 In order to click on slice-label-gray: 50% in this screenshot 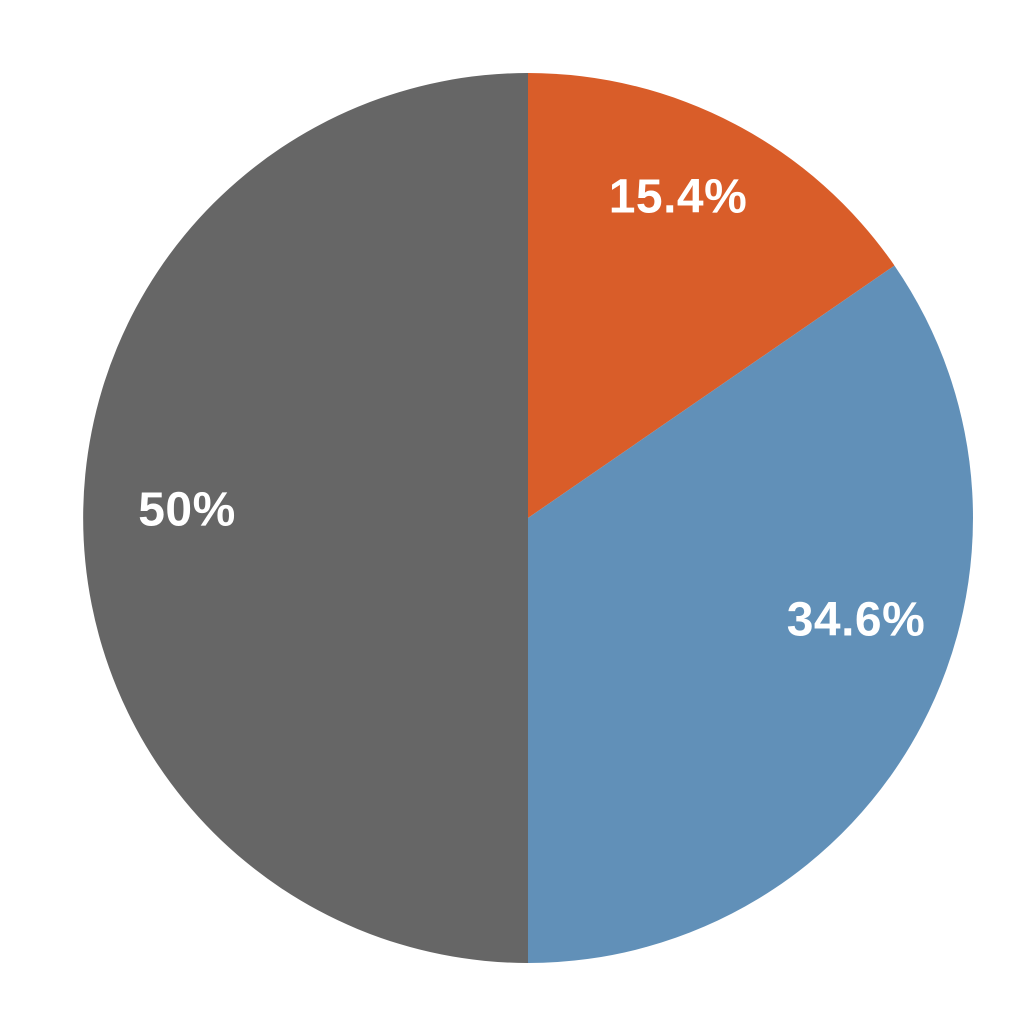, I will do `click(187, 510)`.